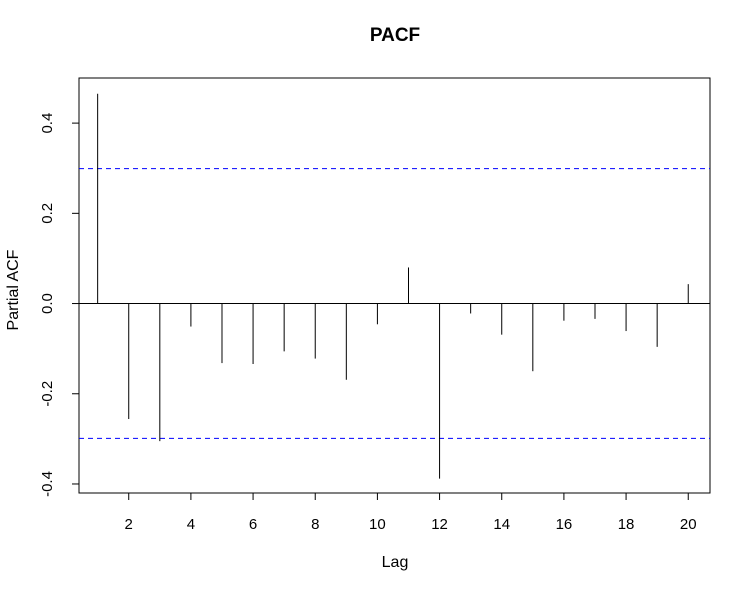 The image size is (751, 592). What do you see at coordinates (377, 524) in the screenshot?
I see `x-tick-label: 10` at bounding box center [377, 524].